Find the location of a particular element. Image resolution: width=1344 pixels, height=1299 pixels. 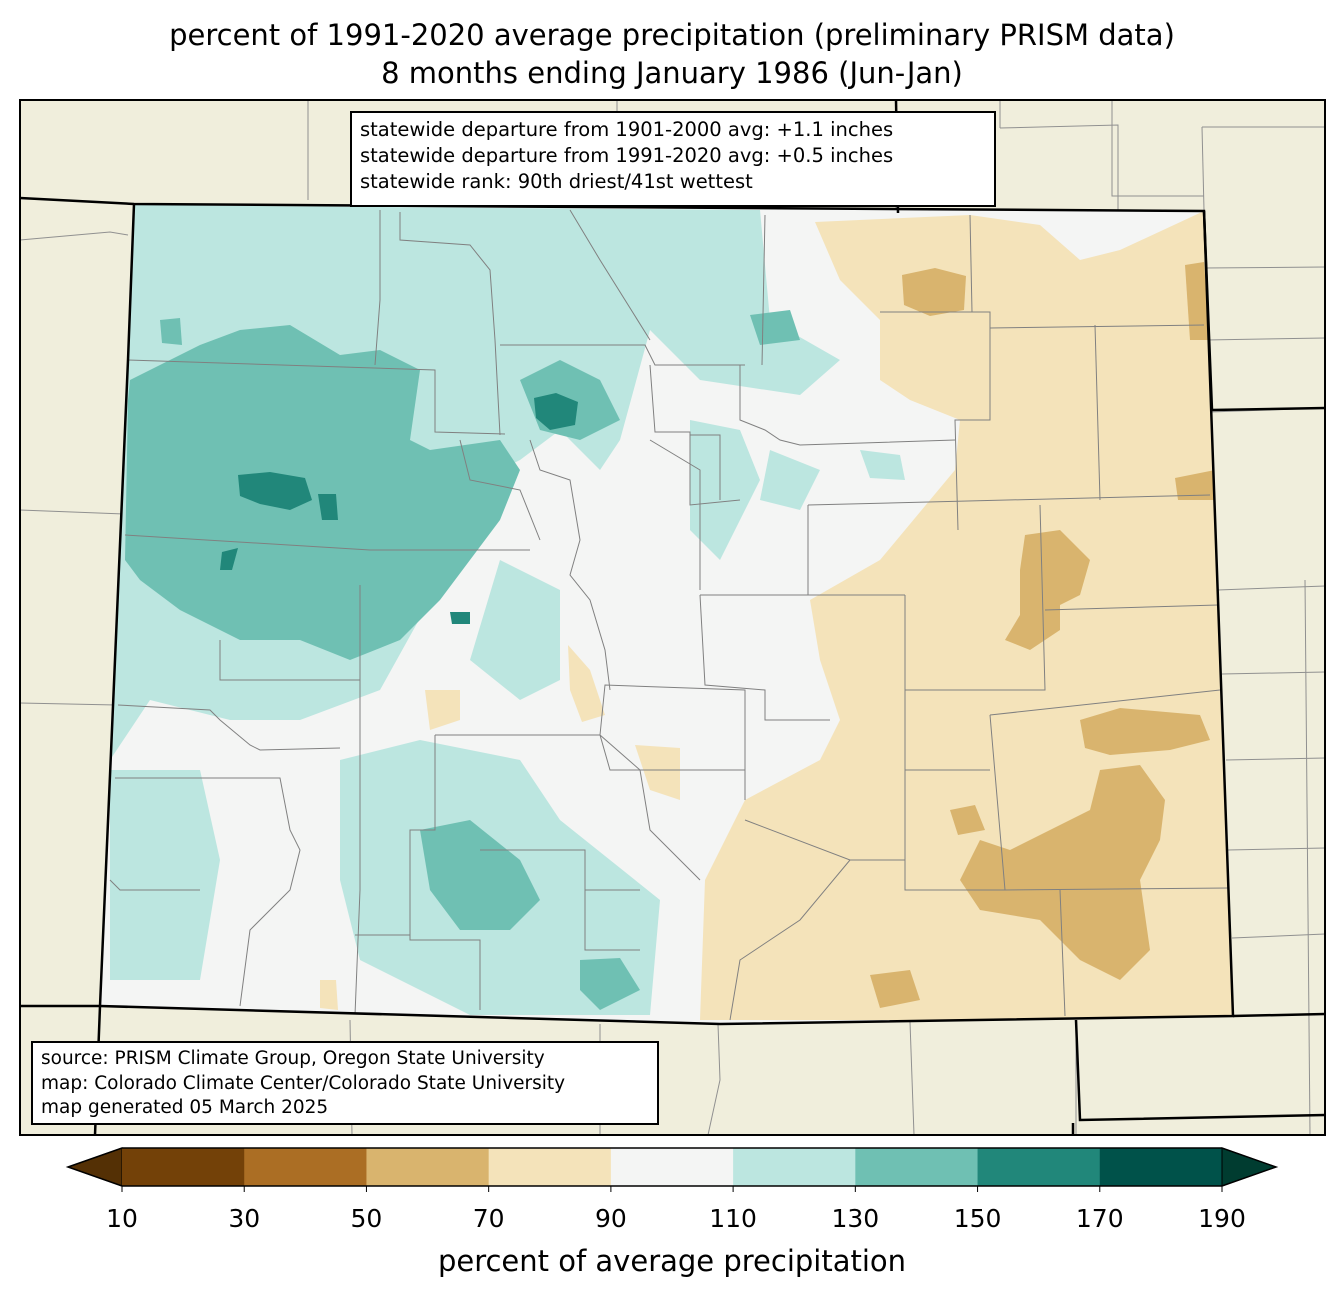

stats-line3: statewide rank: 90th driest/41st wettest is located at coordinates (556, 181).